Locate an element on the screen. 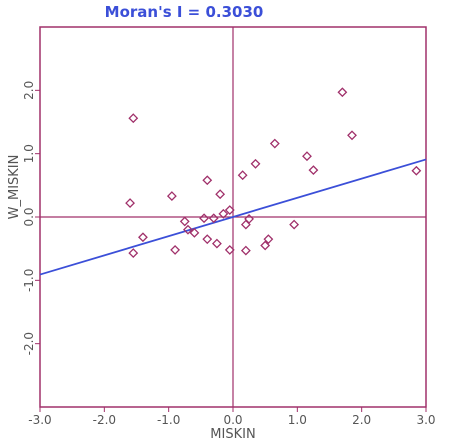 The image size is (455, 442). x-tick-label: 3.0 is located at coordinates (425, 420).